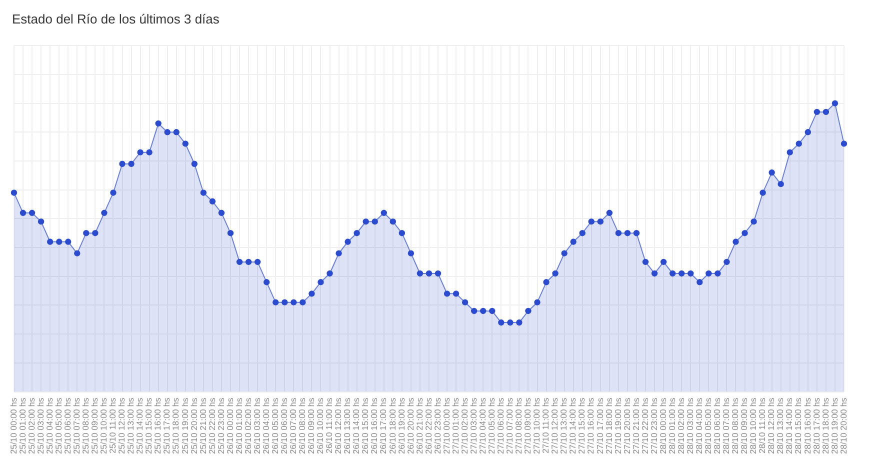  What do you see at coordinates (329, 426) in the screenshot?
I see `x-tick-label: 26/10 11:00 hs` at bounding box center [329, 426].